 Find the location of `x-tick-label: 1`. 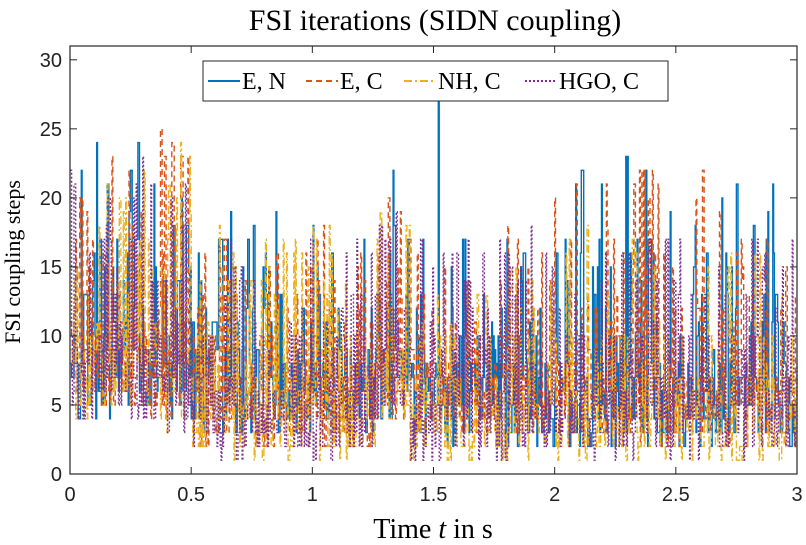

x-tick-label: 1 is located at coordinates (312, 495).